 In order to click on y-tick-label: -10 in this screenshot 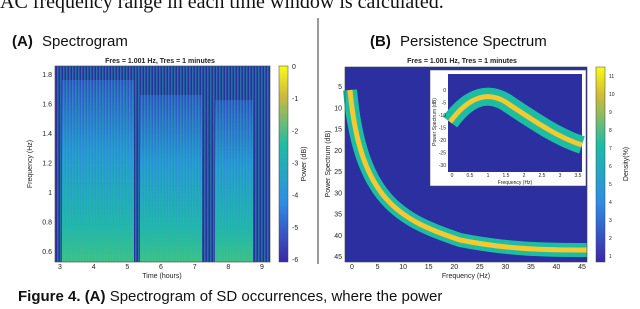, I will do `click(442, 116)`.